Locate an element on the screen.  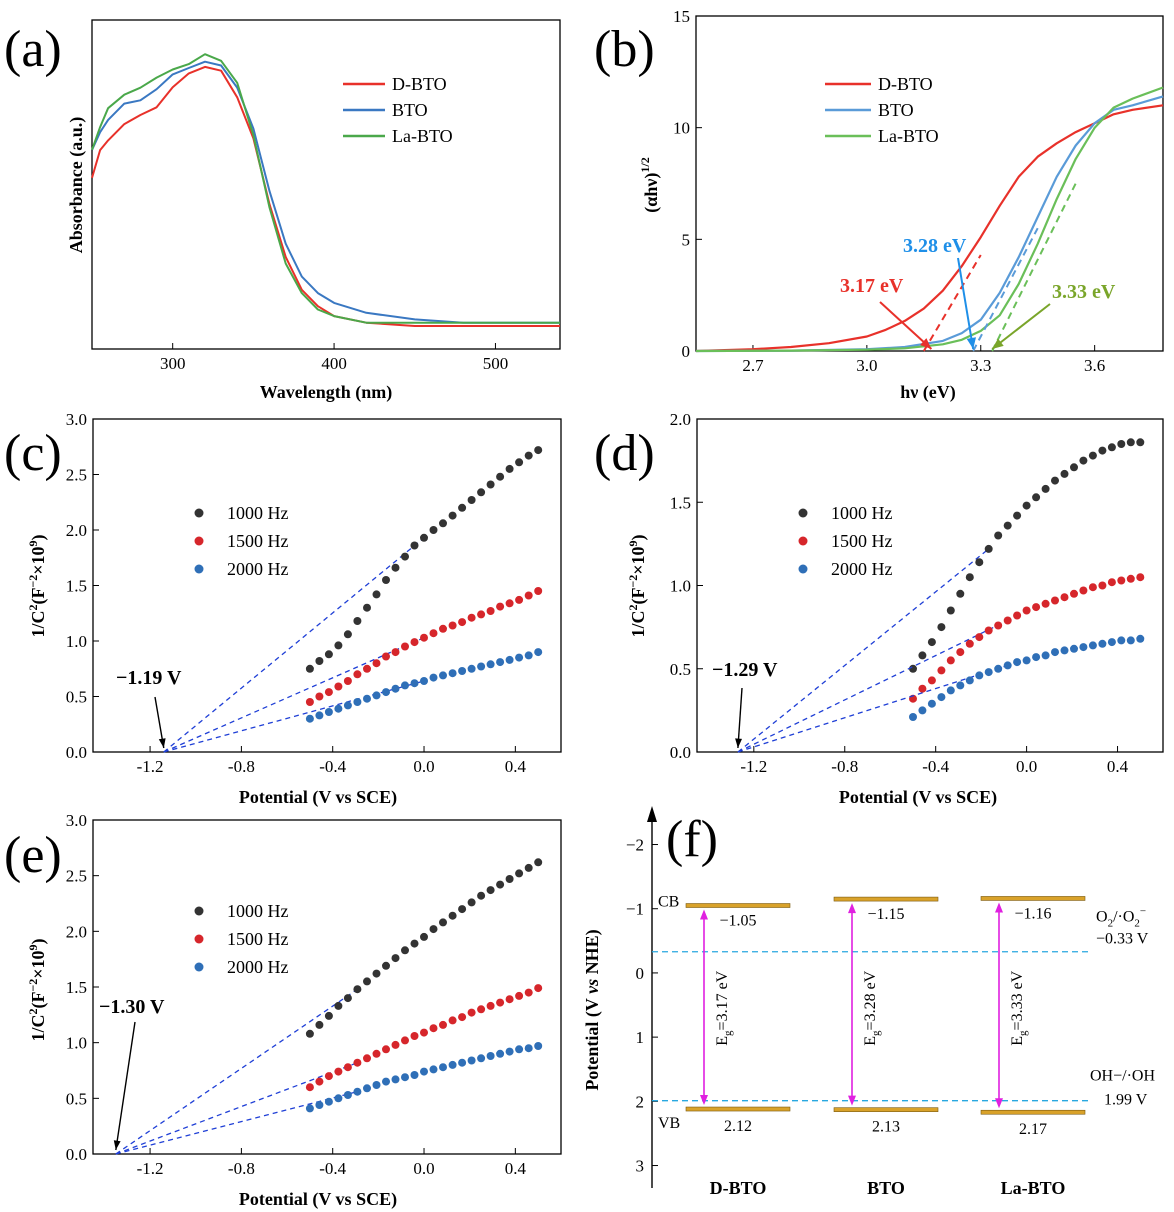
panel-f-eg-label: Eg=3.28 eV is located at coordinates (872, 1007).